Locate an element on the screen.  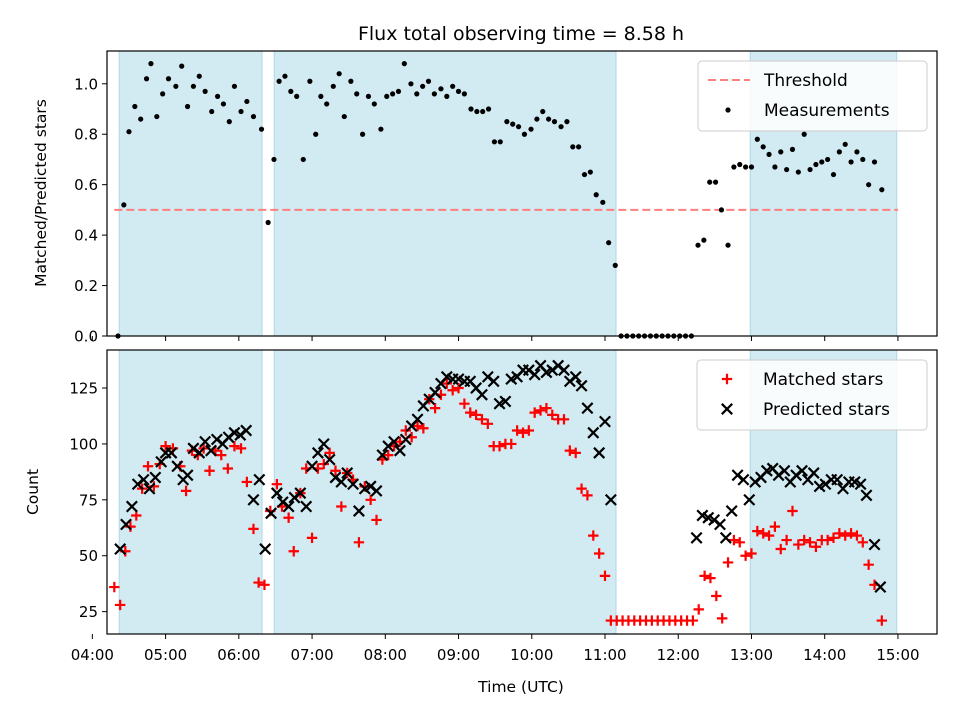
y-tick-label: 75 is located at coordinates (88, 500).